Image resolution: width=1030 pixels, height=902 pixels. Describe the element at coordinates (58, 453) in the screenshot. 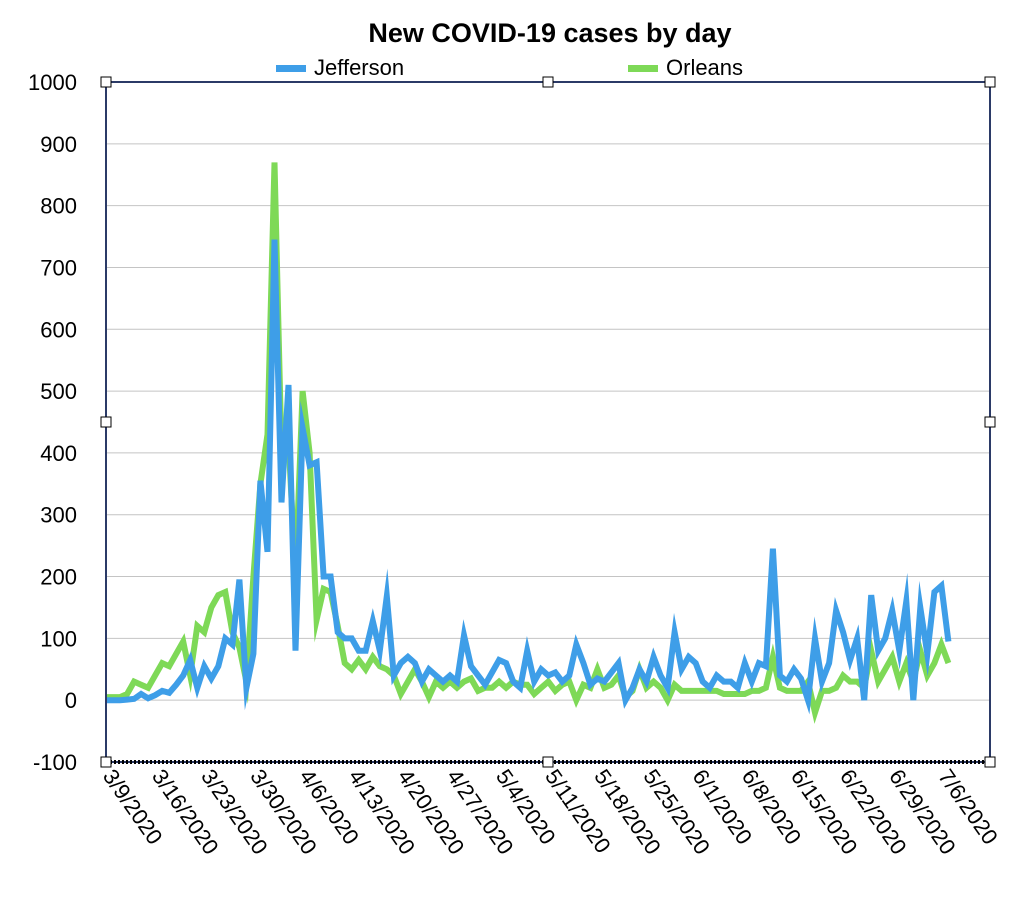

I see `y-tick-label: 400` at that location.